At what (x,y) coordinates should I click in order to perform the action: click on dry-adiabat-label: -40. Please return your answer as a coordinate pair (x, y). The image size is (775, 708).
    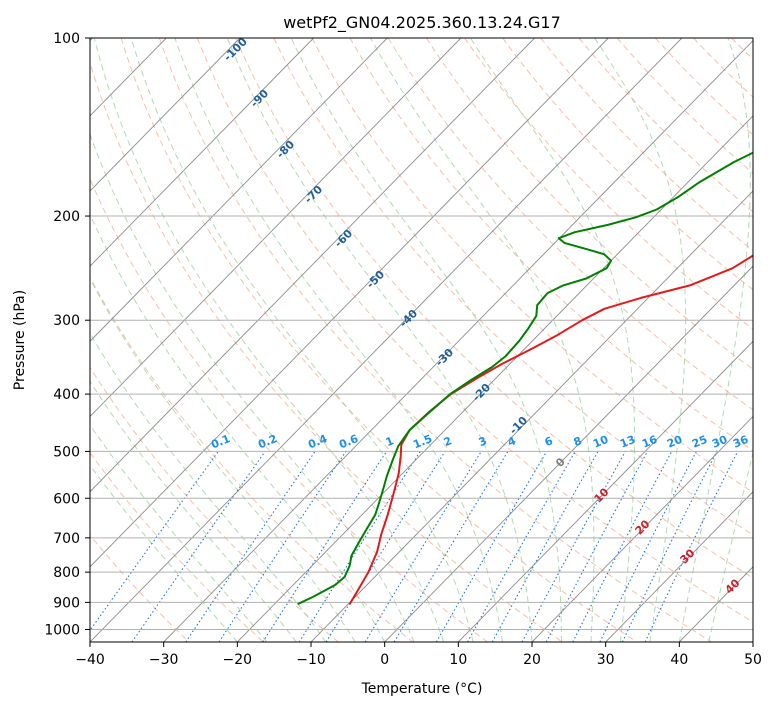
    Looking at the image, I should click on (408, 318).